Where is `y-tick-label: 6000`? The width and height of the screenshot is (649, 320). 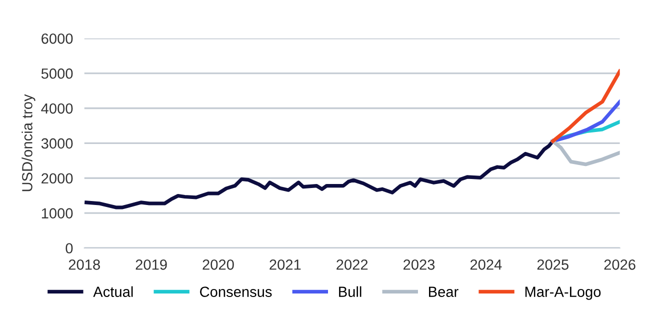 y-tick-label: 6000 is located at coordinates (57, 39).